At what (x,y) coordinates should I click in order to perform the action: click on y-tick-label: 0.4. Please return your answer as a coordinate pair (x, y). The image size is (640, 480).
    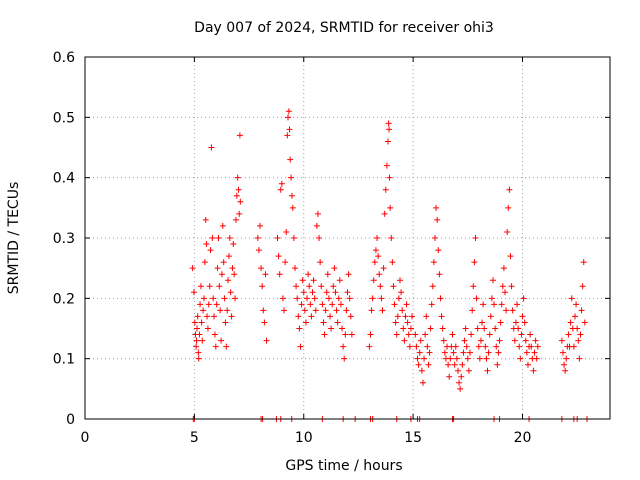
    Looking at the image, I should click on (64, 179).